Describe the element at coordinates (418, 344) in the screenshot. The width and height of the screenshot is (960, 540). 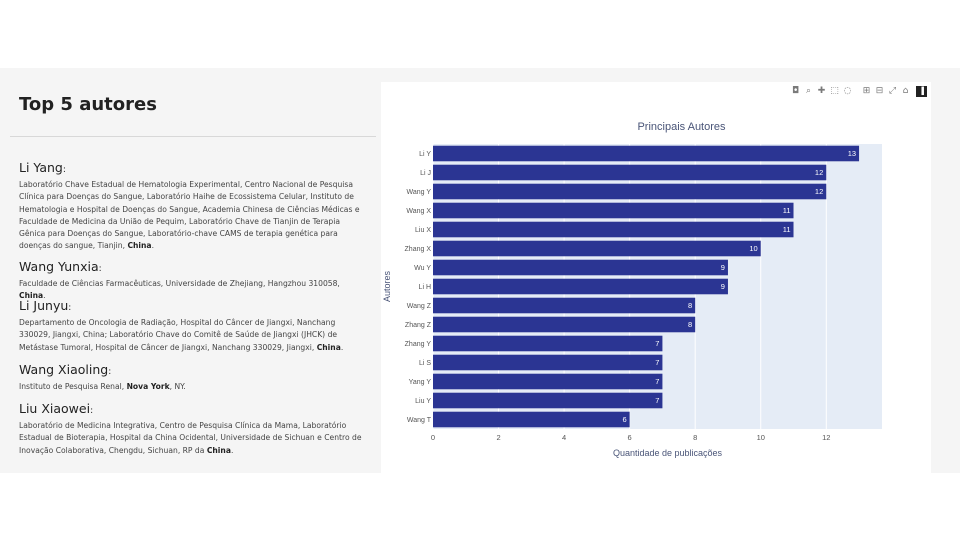
I see `y-tick-label: Zhang Y` at that location.